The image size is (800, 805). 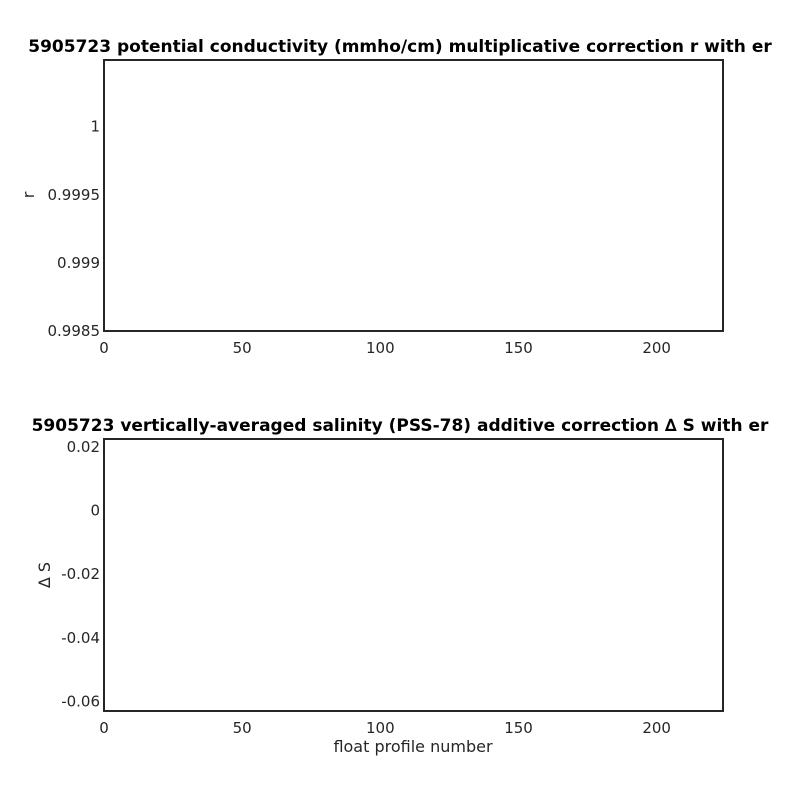 What do you see at coordinates (74, 331) in the screenshot?
I see `conductivity-y-tick-label: 0.9985` at bounding box center [74, 331].